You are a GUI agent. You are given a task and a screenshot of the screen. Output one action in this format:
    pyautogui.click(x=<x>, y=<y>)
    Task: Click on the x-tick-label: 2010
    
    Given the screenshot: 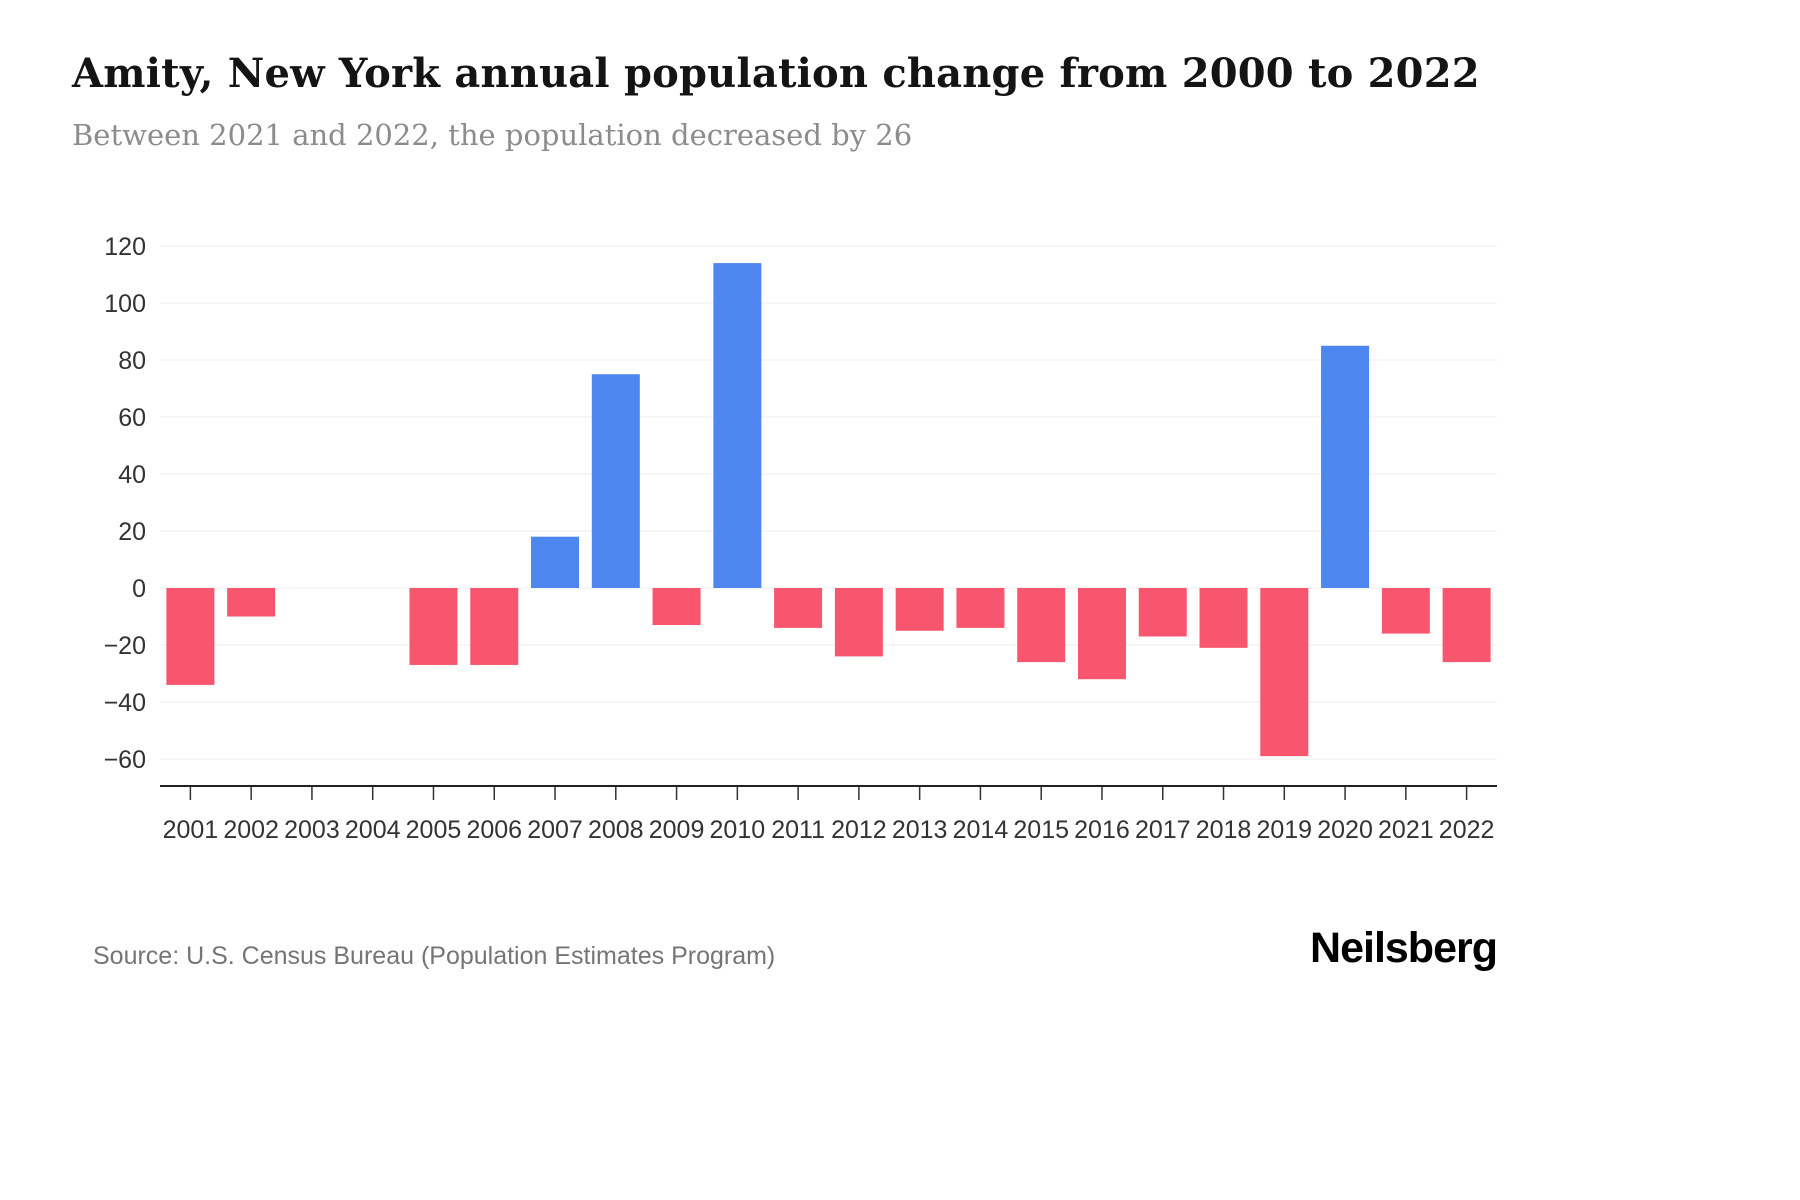 What is the action you would take?
    pyautogui.click(x=738, y=830)
    